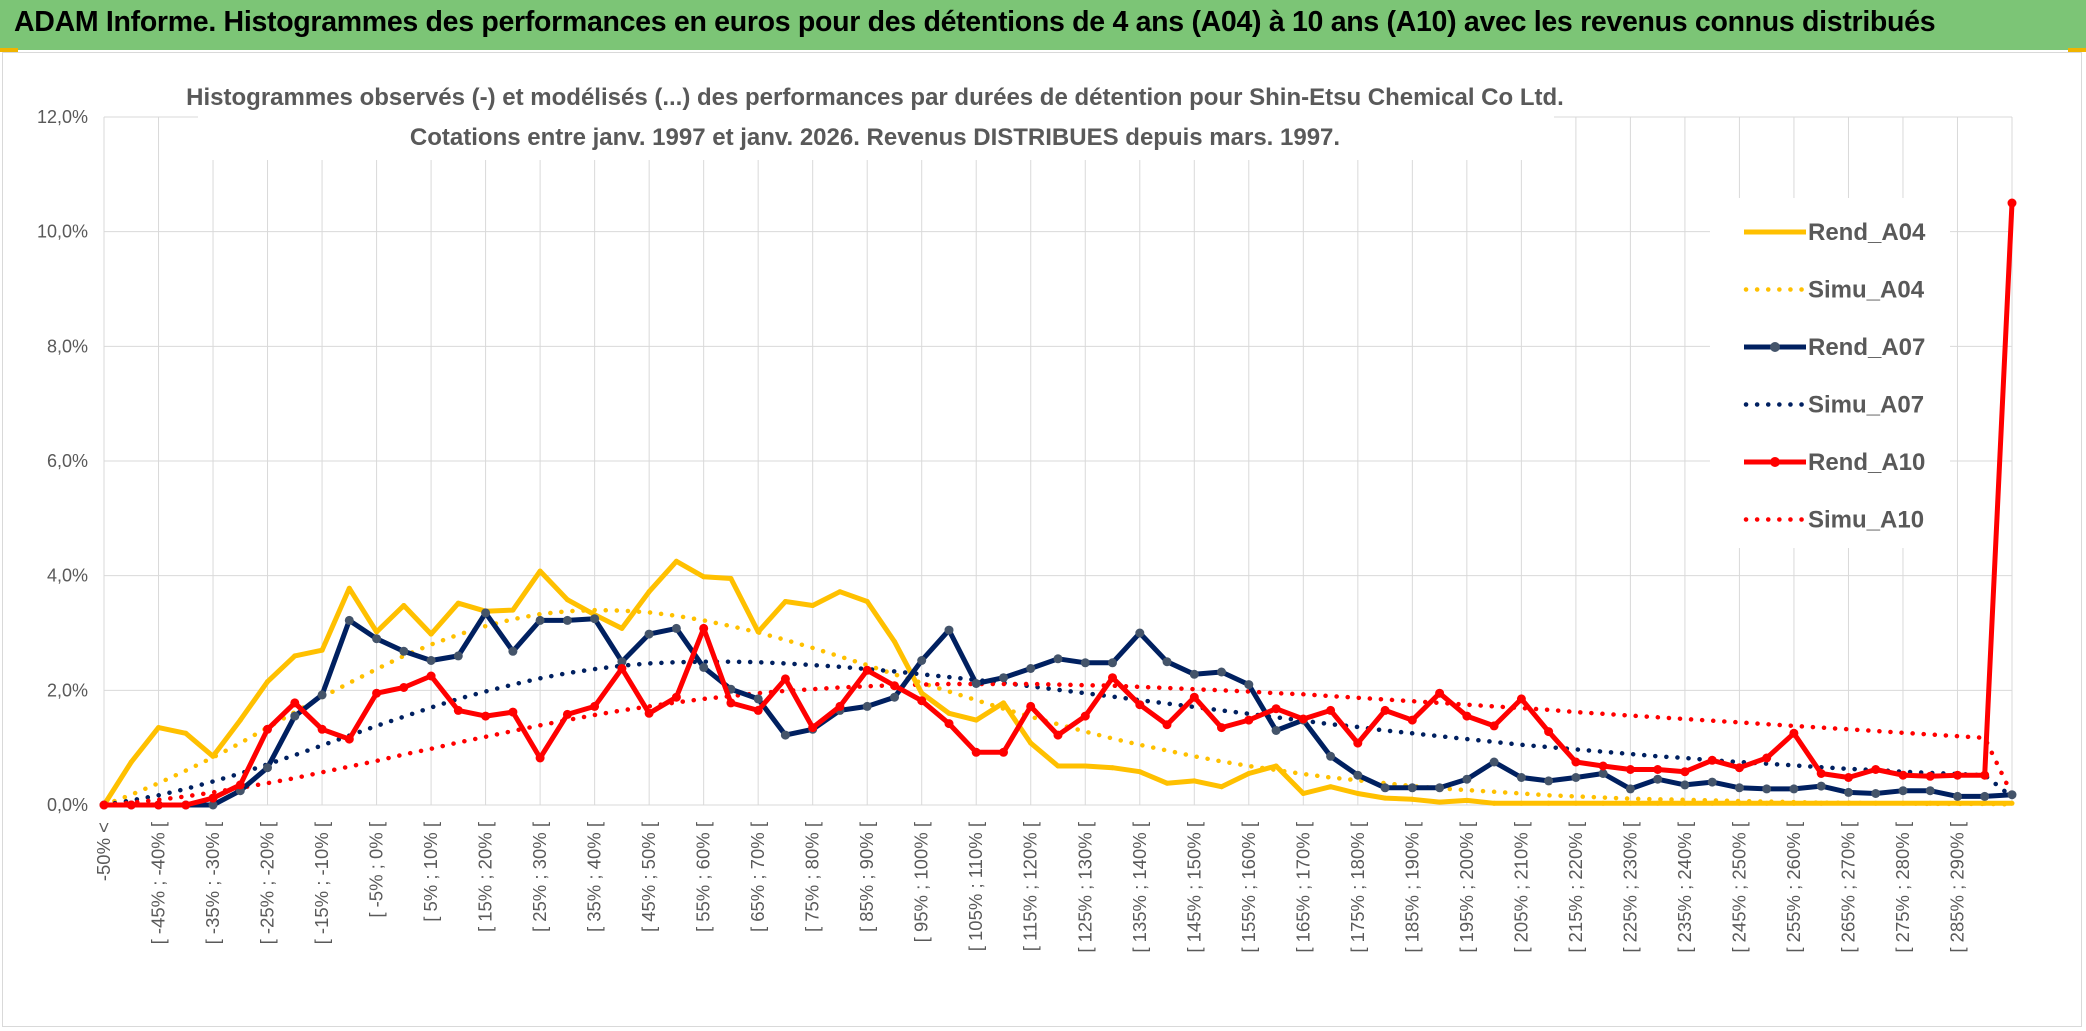 The image size is (2086, 1031). What do you see at coordinates (921, 882) in the screenshot?
I see `x-tick-label: [ 95% ; 100% [` at bounding box center [921, 882].